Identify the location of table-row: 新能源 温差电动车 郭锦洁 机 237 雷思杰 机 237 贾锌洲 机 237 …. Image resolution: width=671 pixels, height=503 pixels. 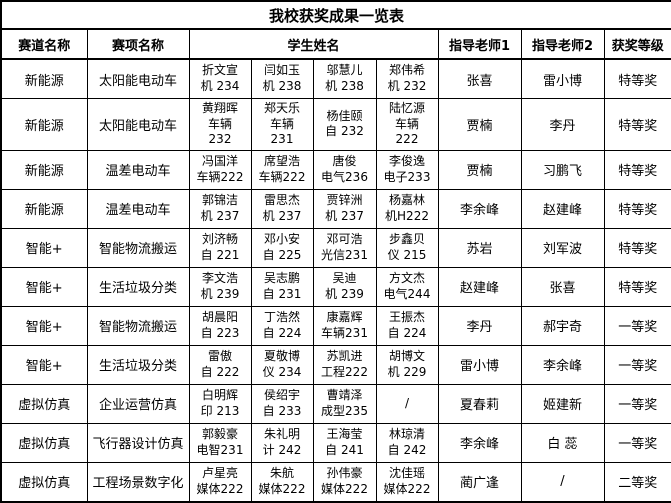
(335, 208).